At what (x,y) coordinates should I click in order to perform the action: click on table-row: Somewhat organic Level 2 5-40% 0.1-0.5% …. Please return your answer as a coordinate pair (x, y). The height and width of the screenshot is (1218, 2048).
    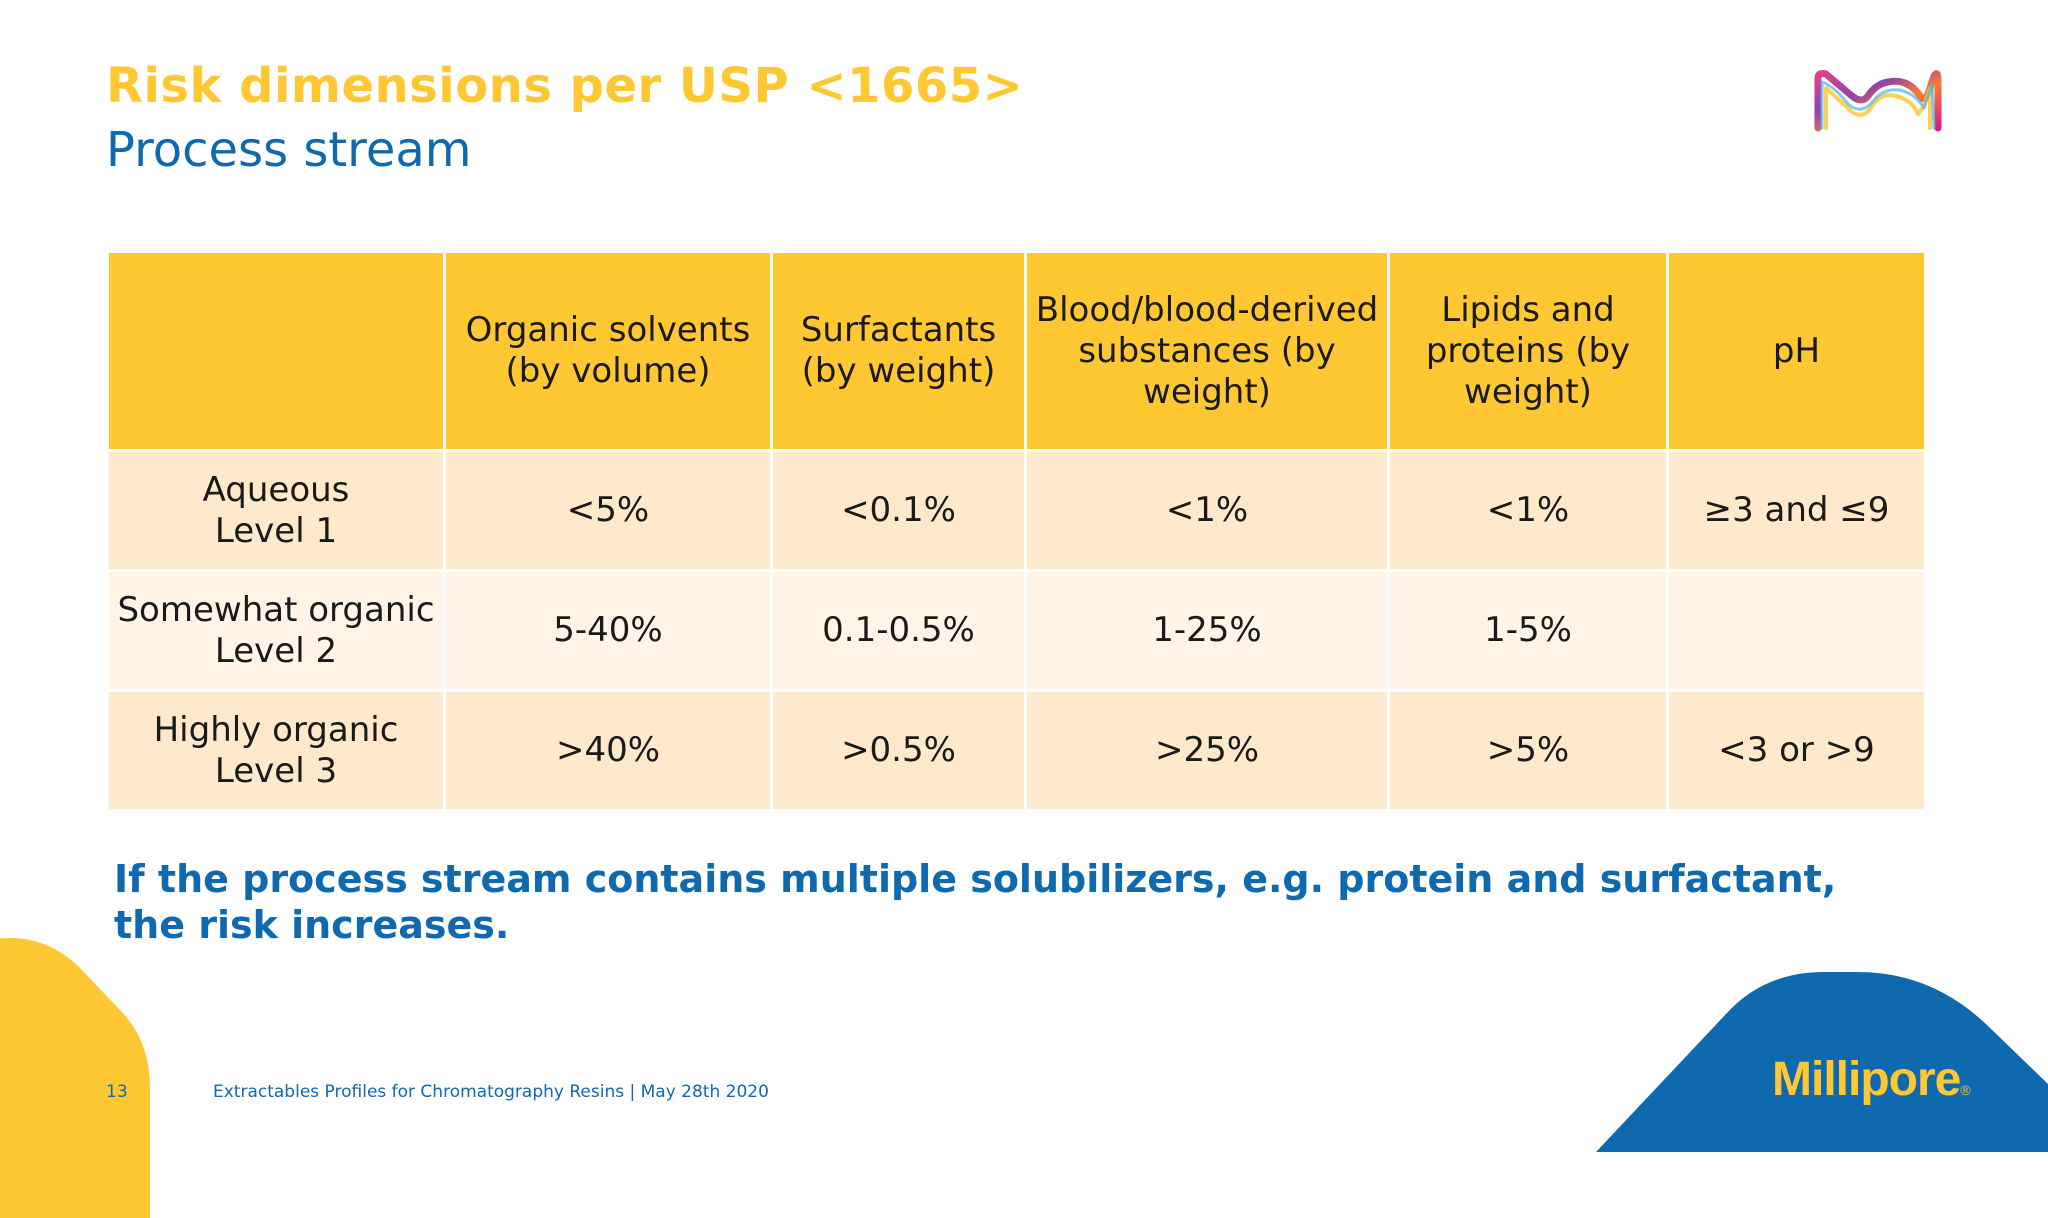
    Looking at the image, I should click on (1016, 630).